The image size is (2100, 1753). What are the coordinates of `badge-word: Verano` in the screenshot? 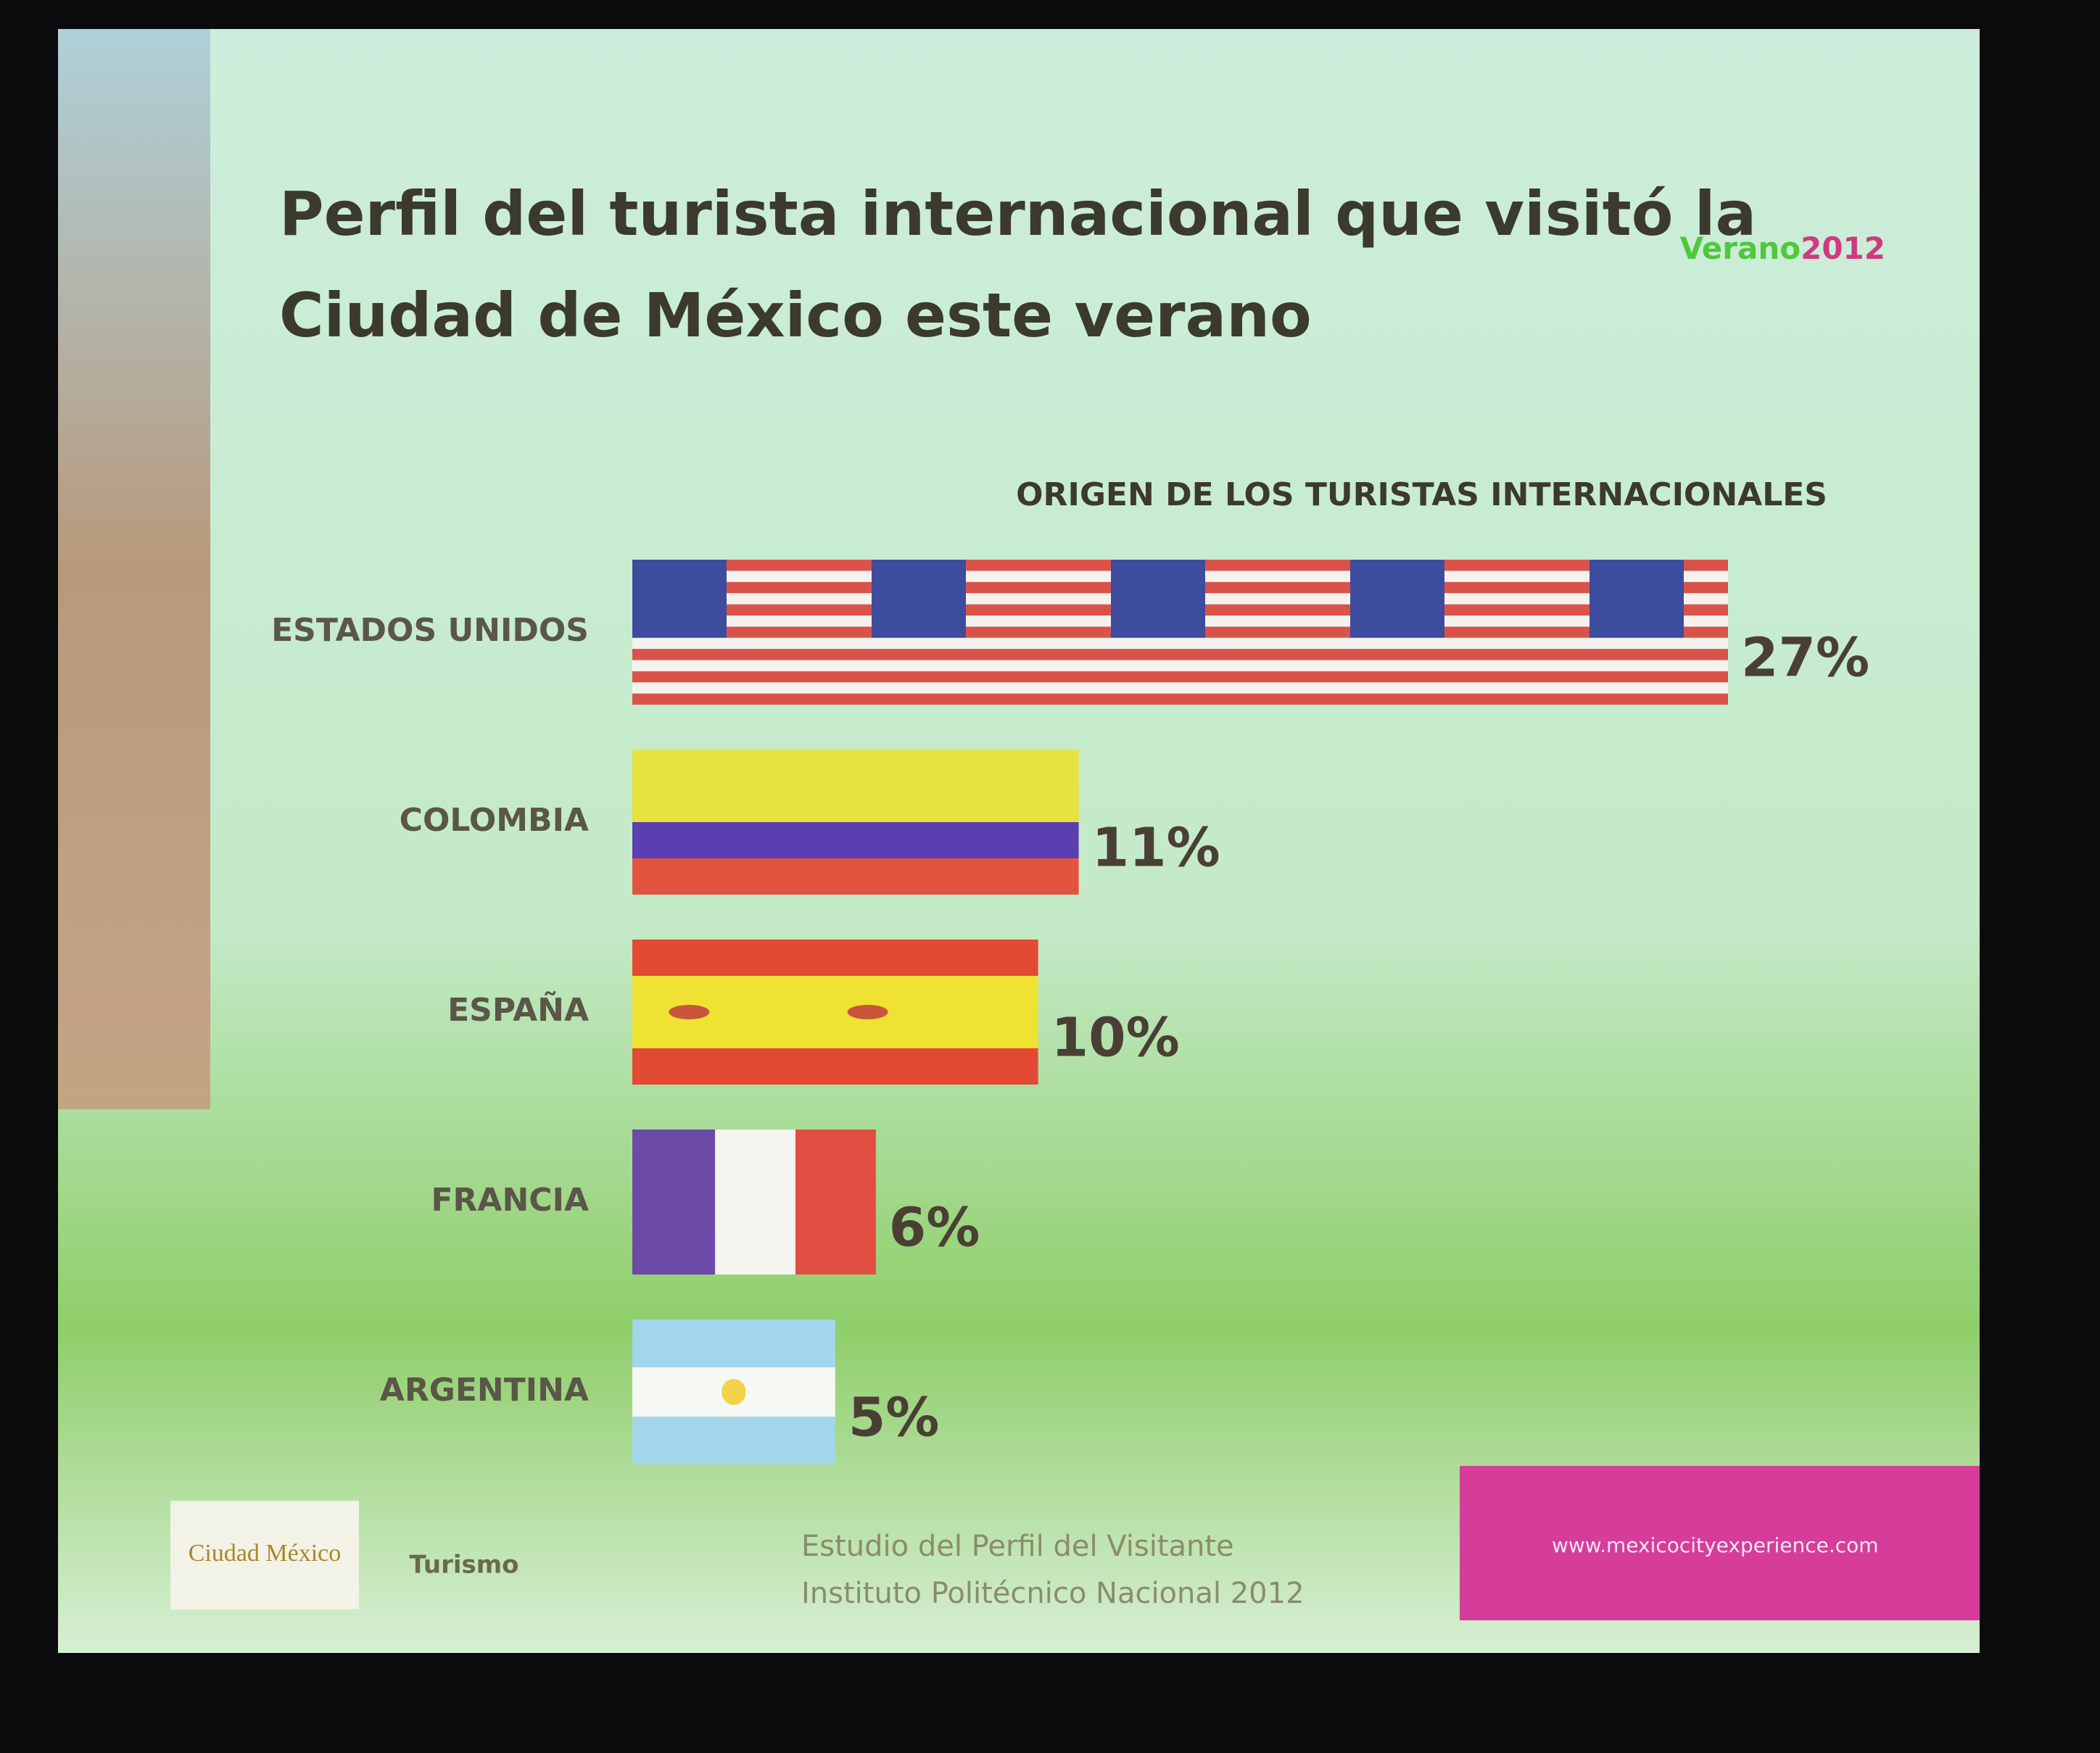 It's located at (1740, 248).